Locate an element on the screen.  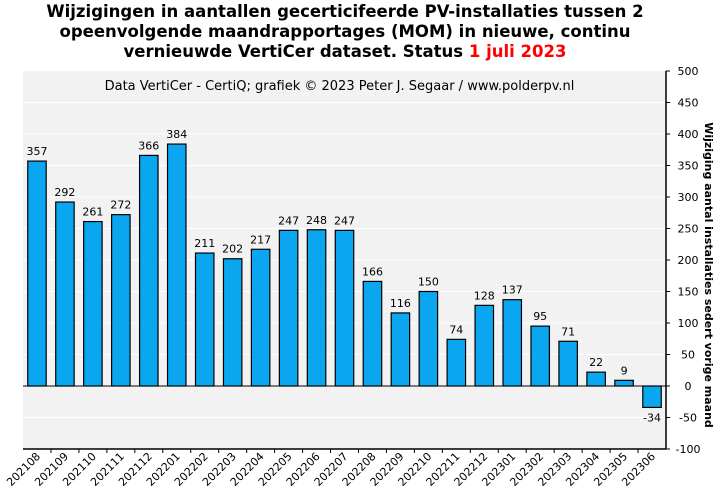
data-label: 366 is located at coordinates (148, 145).